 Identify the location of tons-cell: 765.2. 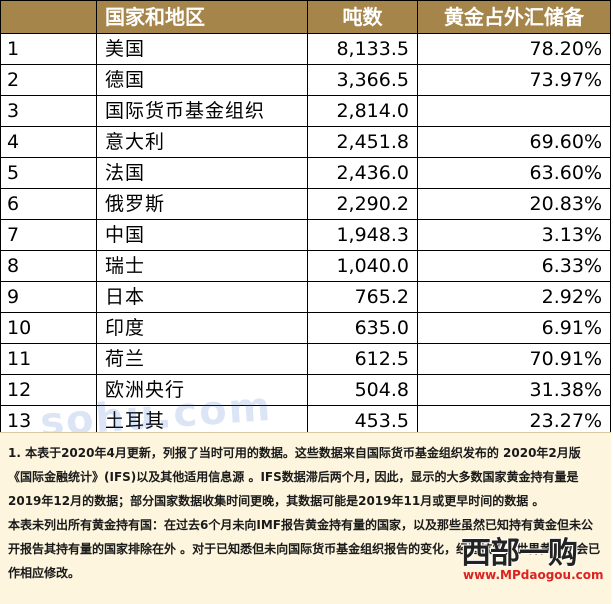
(362, 297).